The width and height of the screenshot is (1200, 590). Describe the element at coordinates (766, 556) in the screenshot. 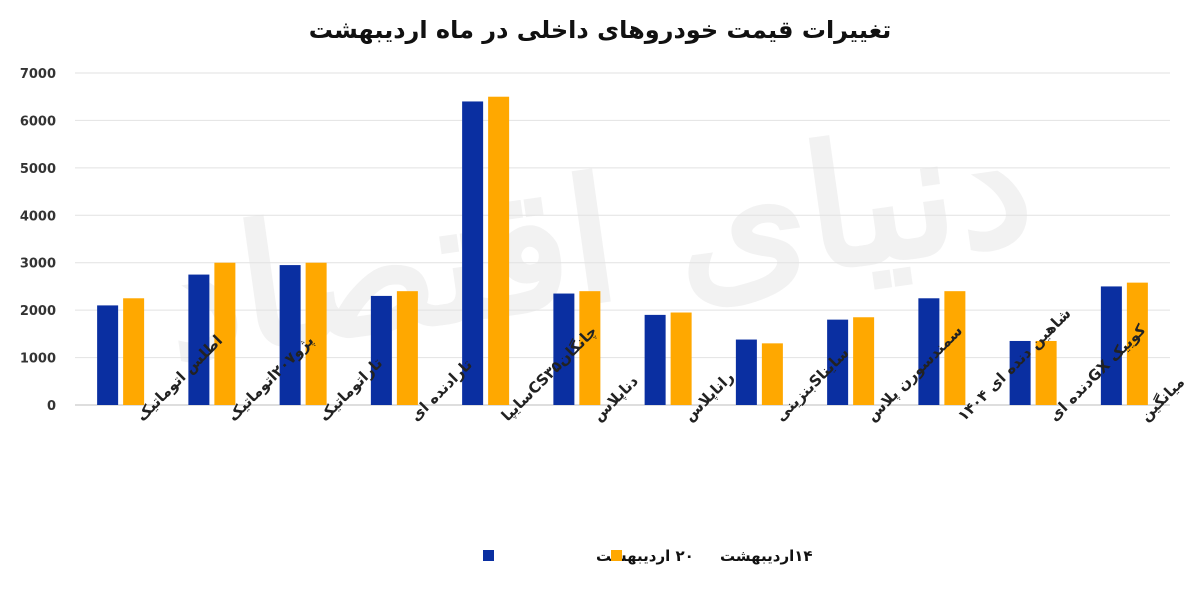

I see `legend-label: ۱۴اردیبهشت` at that location.